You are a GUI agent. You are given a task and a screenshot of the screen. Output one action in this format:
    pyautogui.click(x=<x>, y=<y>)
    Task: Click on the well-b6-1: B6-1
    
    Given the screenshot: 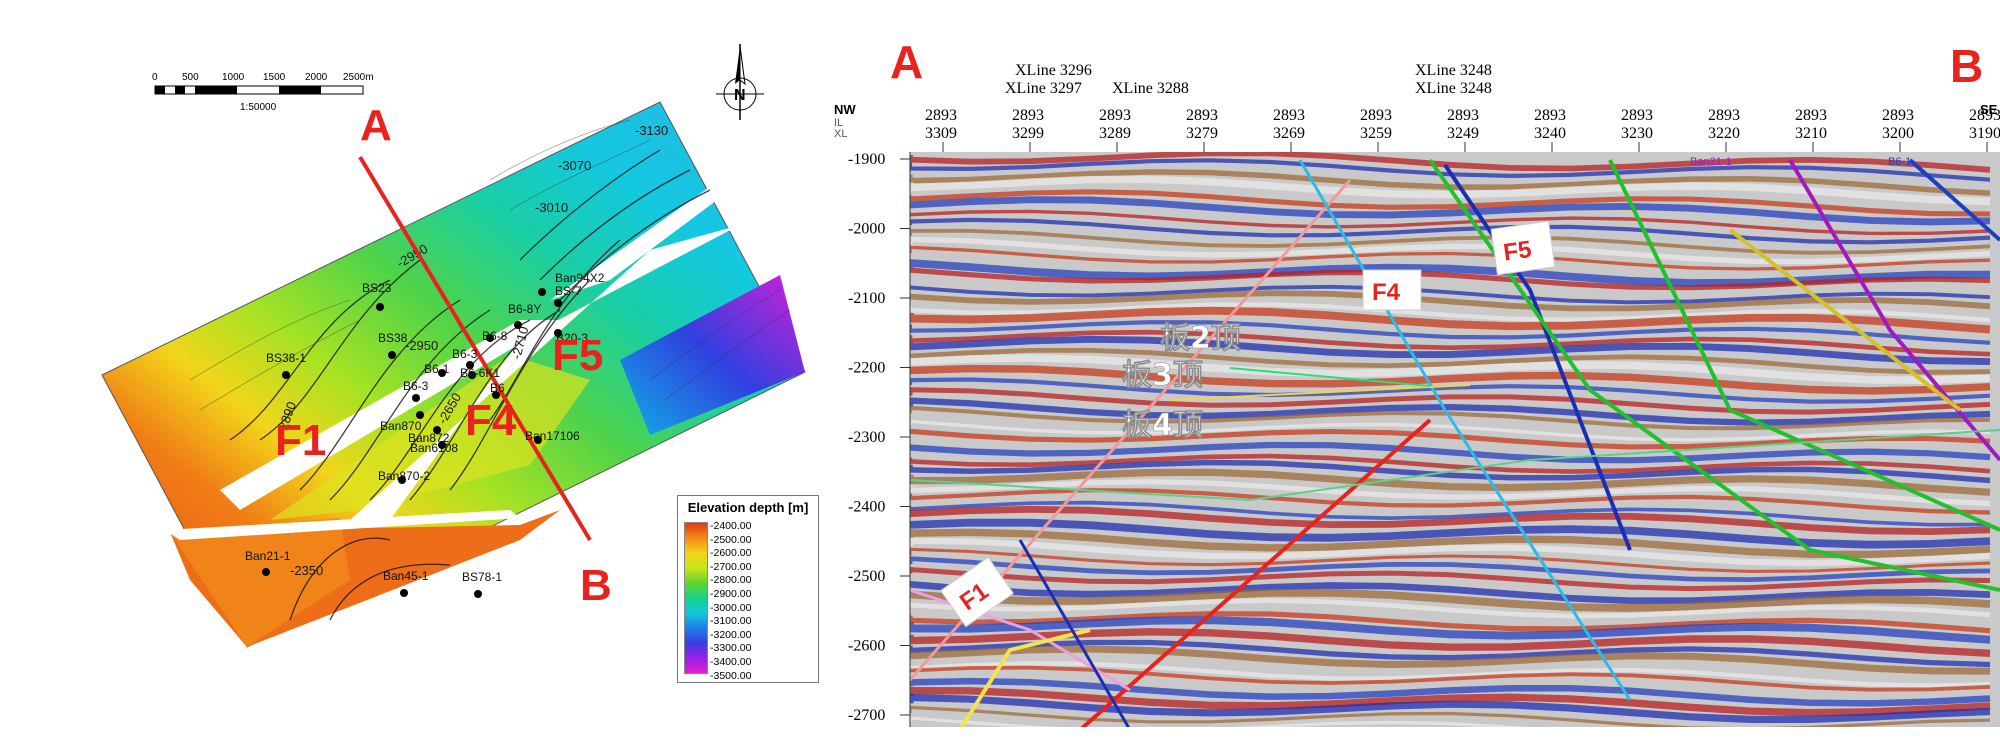 What is the action you would take?
    pyautogui.click(x=437, y=369)
    